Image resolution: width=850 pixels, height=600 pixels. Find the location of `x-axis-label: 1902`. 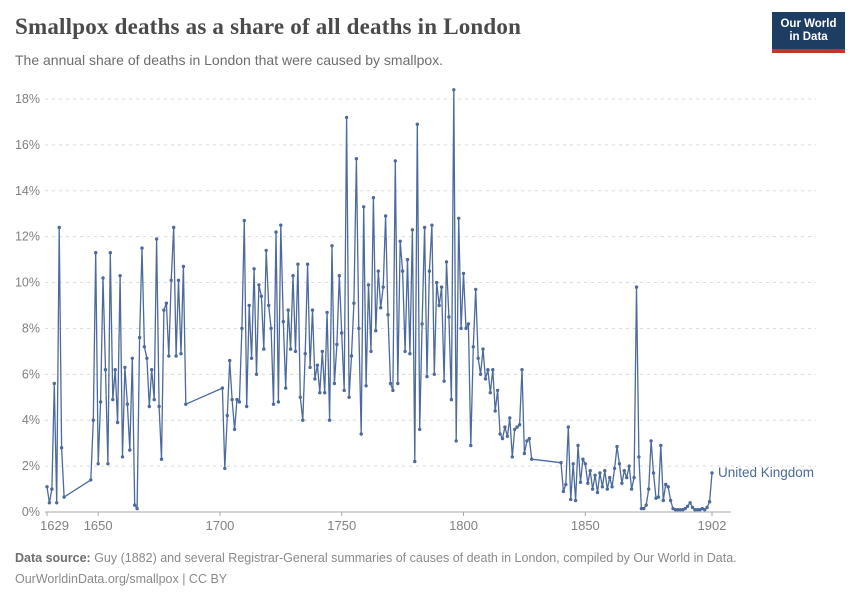

x-axis-label: 1902 is located at coordinates (712, 525).